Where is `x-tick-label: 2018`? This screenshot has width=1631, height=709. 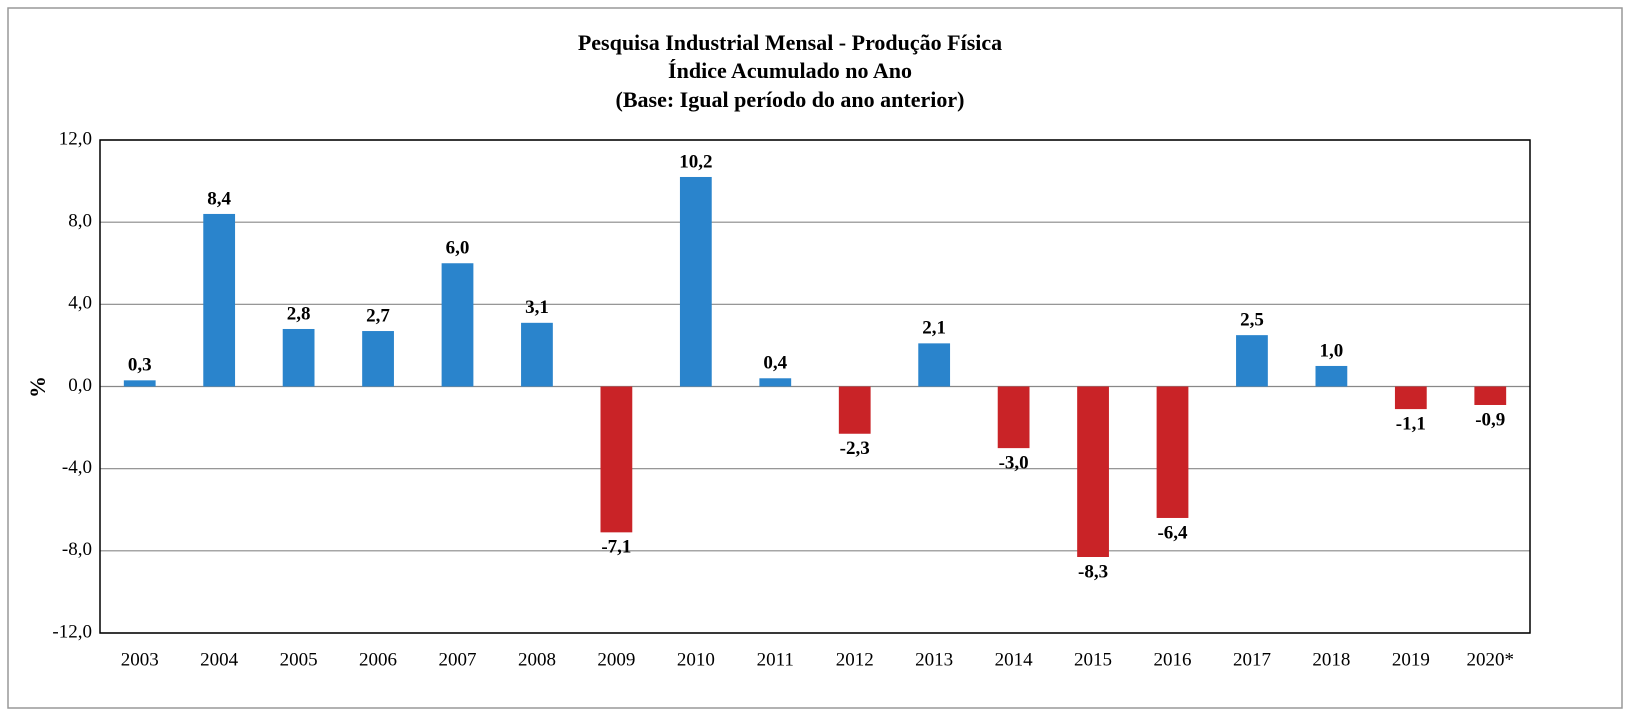
x-tick-label: 2018 is located at coordinates (1331, 659).